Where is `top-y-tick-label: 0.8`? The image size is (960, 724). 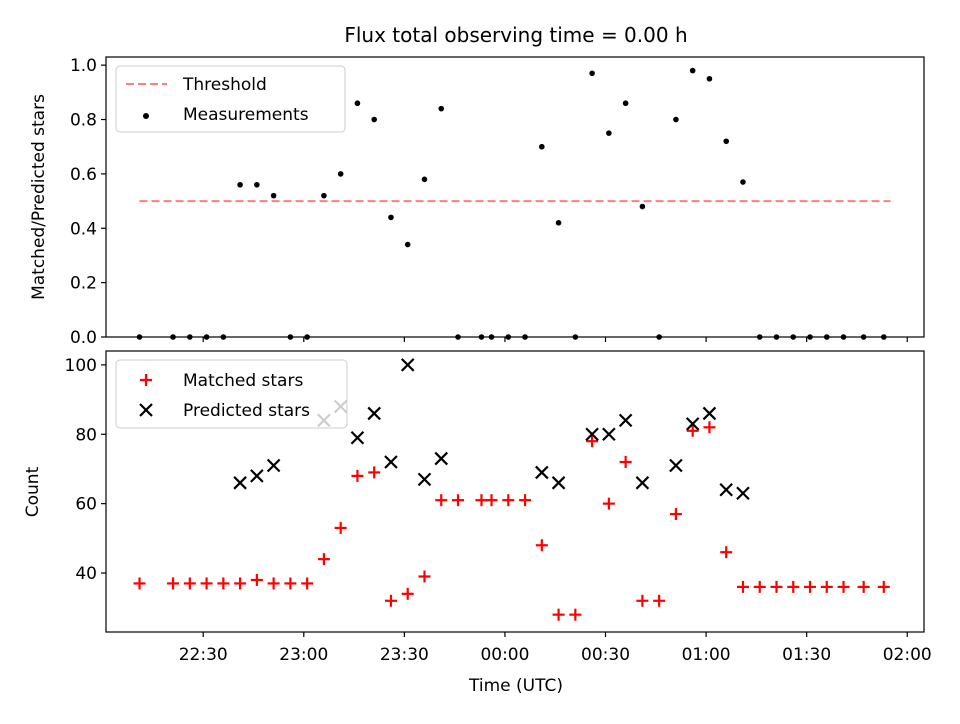
top-y-tick-label: 0.8 is located at coordinates (83, 121).